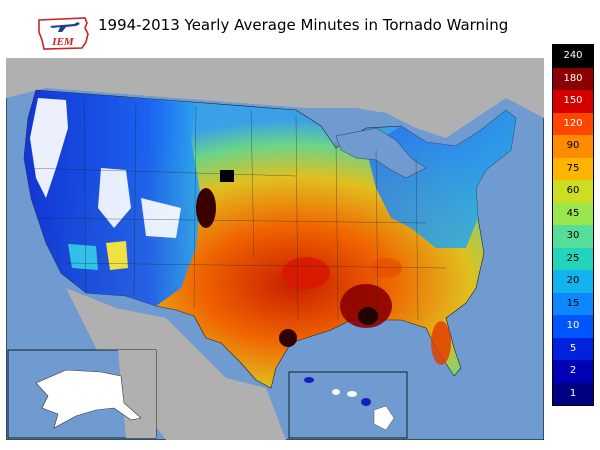 This screenshot has height=450, width=600. What do you see at coordinates (573, 326) in the screenshot?
I see `colorbar-label-10: 10` at bounding box center [573, 326].